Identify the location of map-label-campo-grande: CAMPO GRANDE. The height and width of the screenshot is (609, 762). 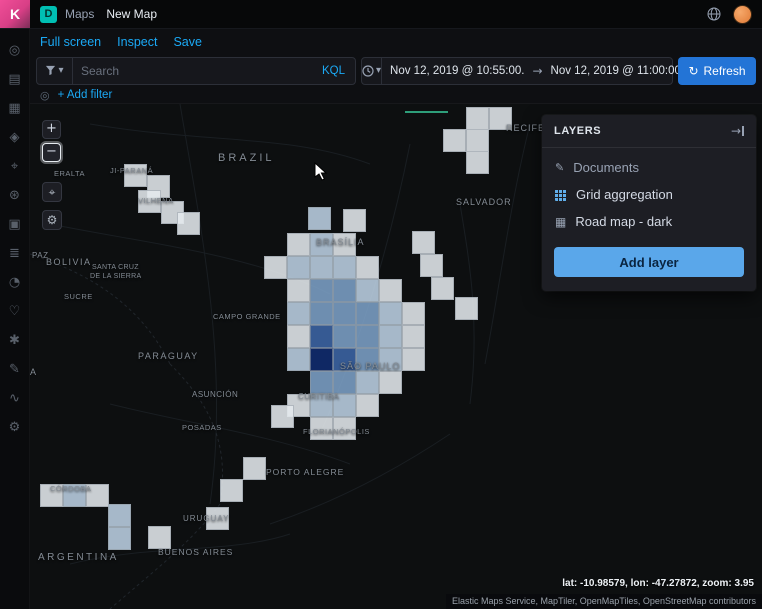
(247, 316).